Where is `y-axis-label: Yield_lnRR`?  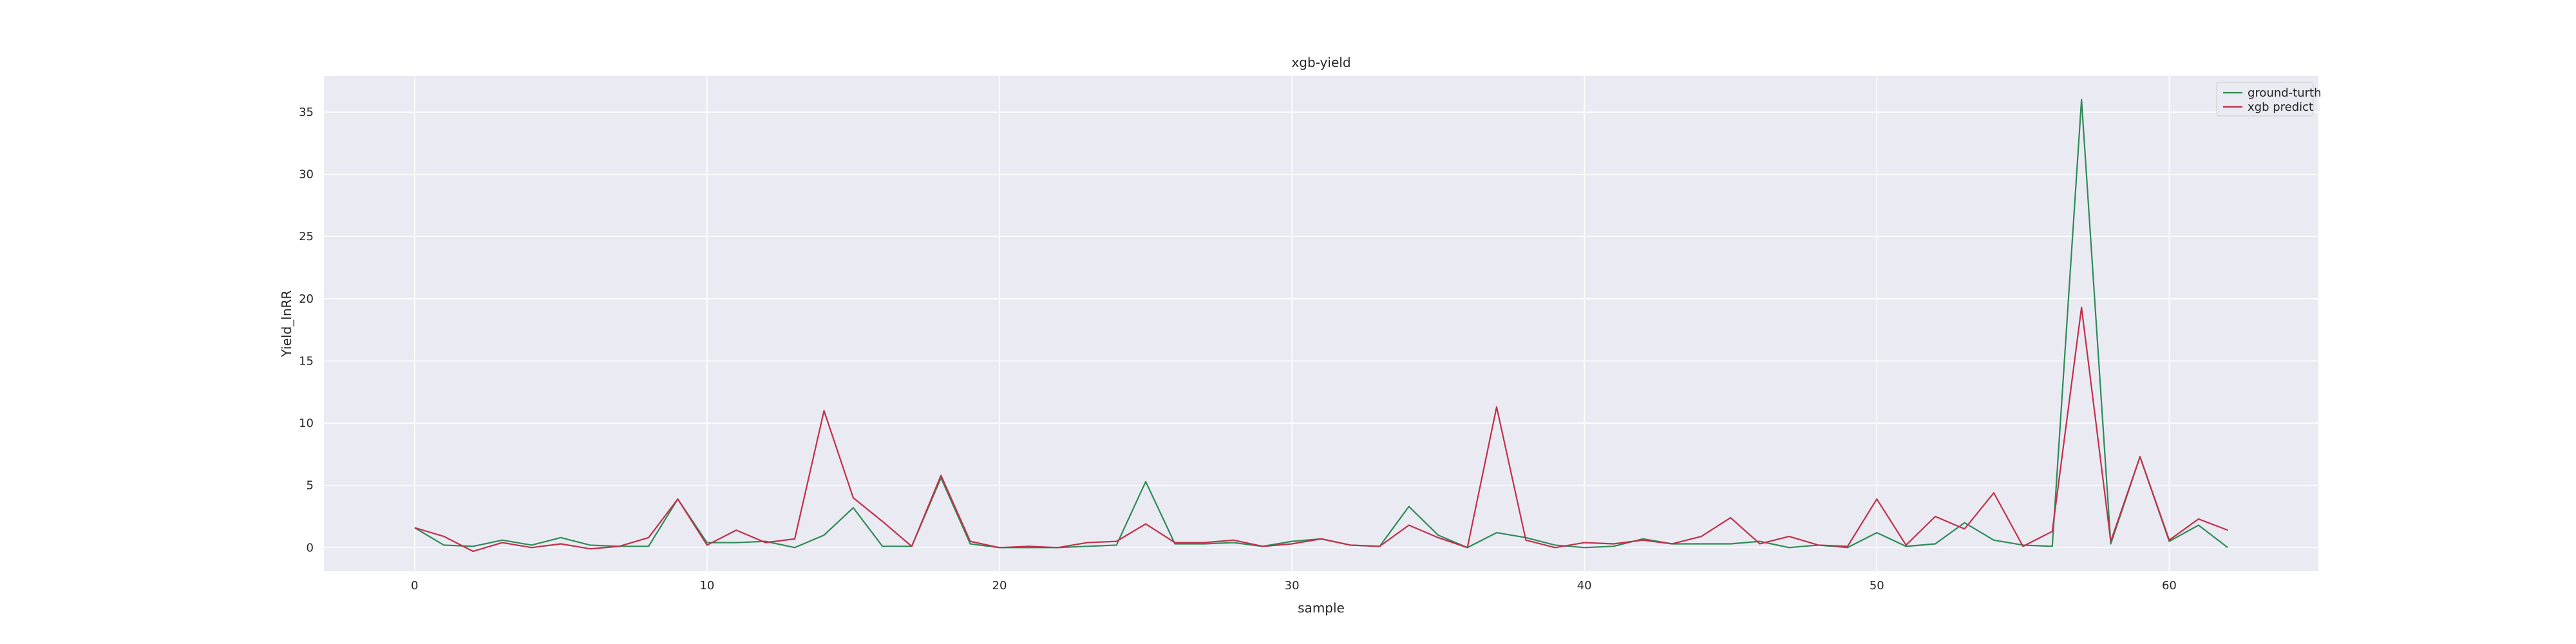
y-axis-label: Yield_lnRR is located at coordinates (286, 324).